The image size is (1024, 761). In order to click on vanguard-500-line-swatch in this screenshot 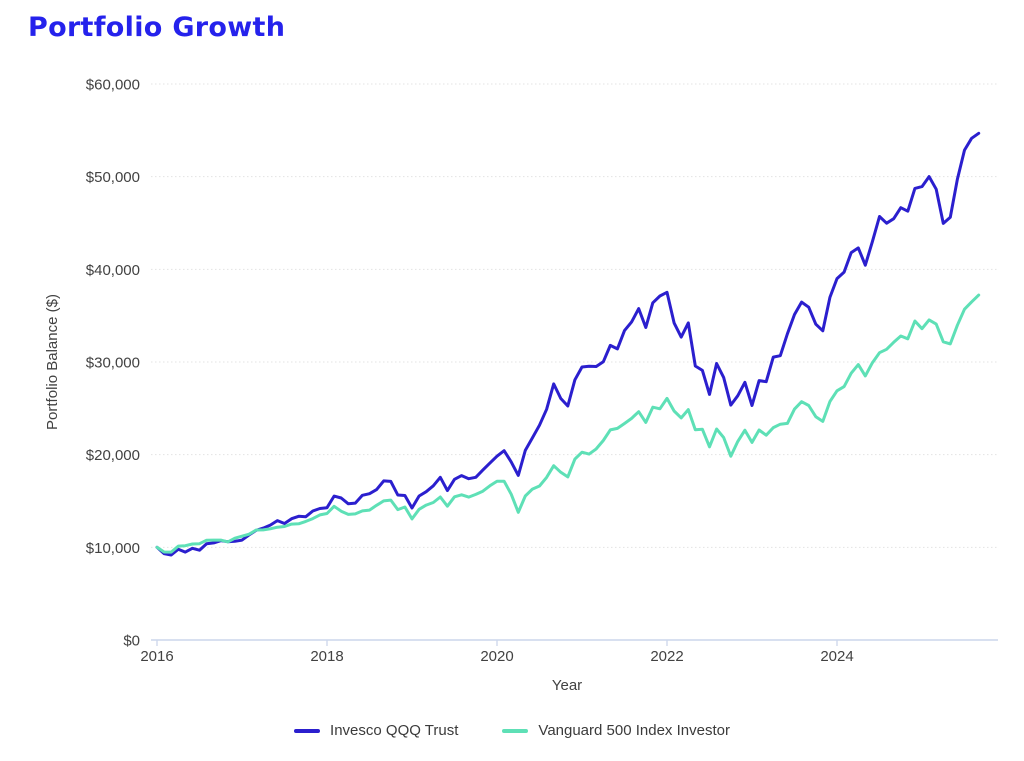, I will do `click(515, 730)`.